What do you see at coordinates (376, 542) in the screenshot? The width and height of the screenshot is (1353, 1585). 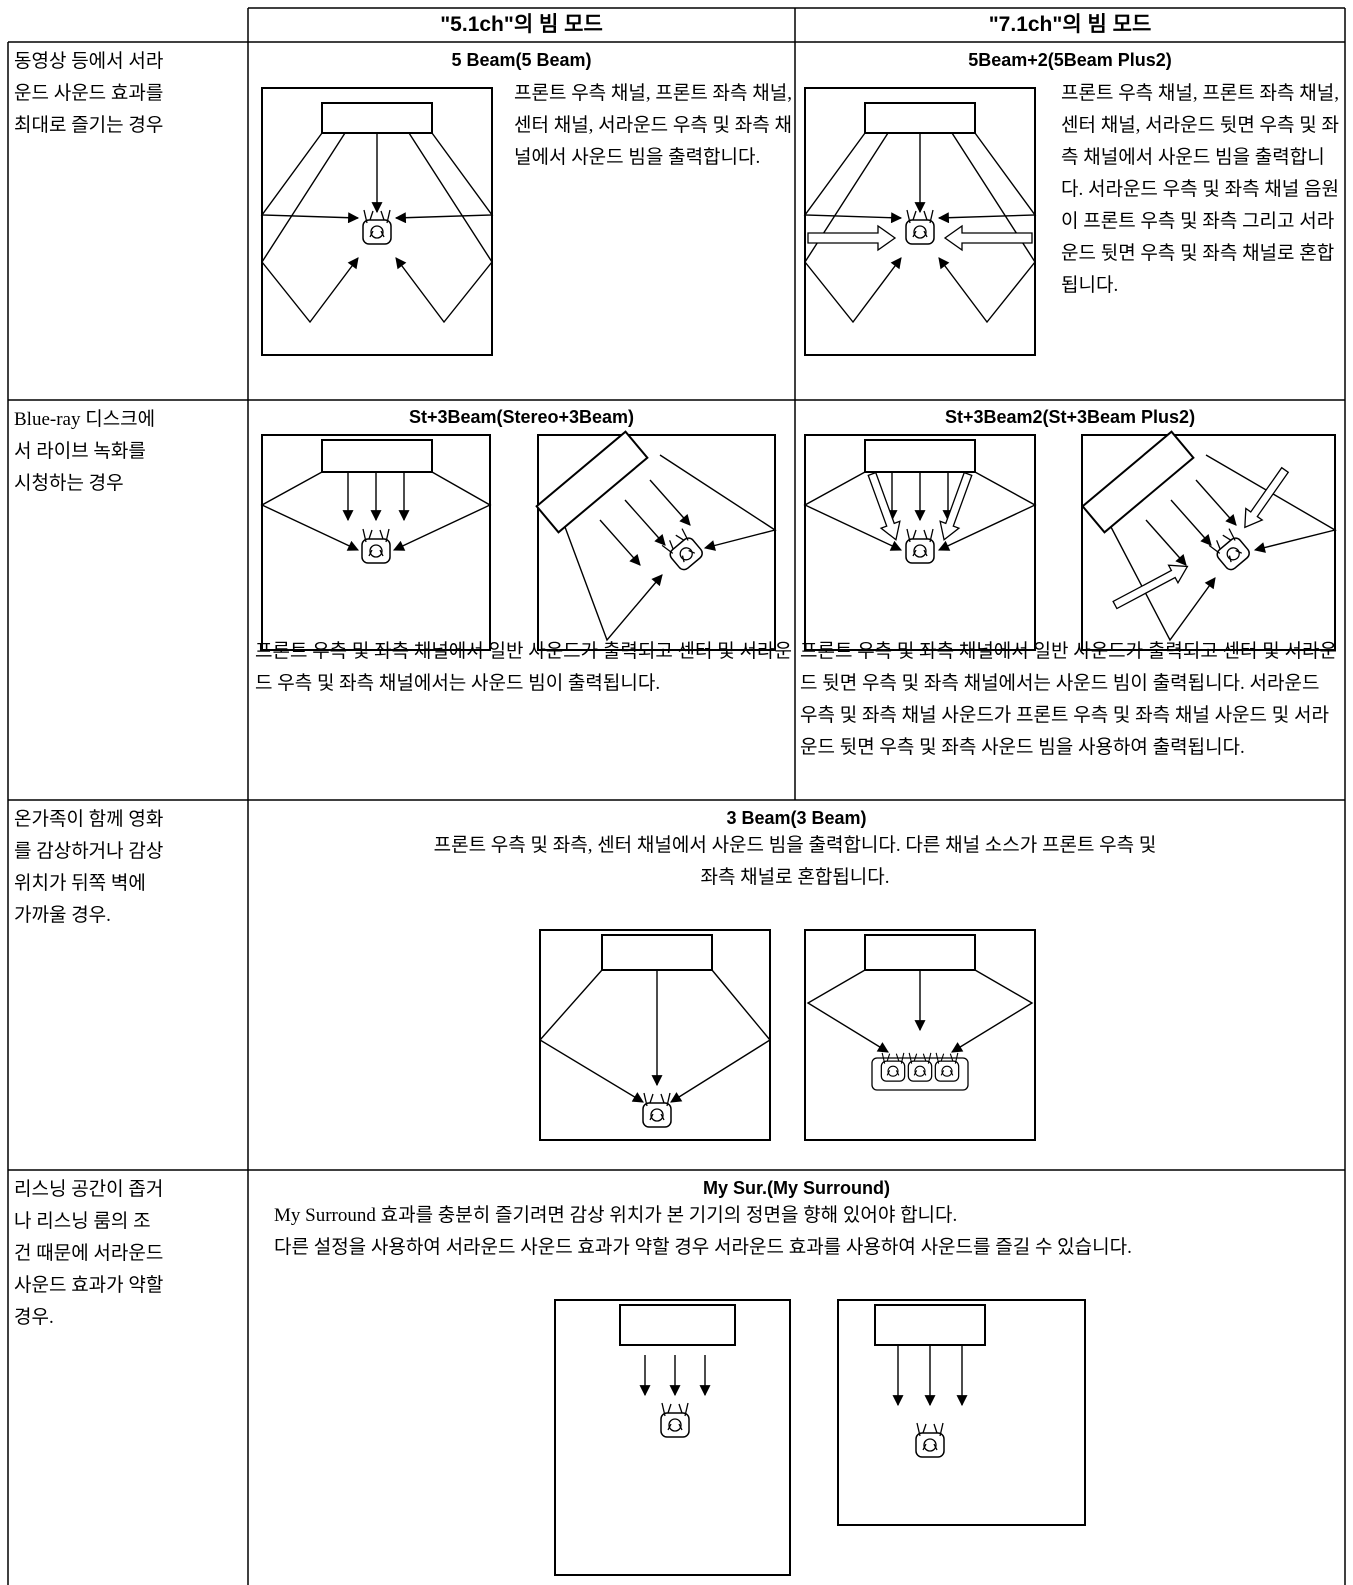 I see `diagram-st3beam-front` at bounding box center [376, 542].